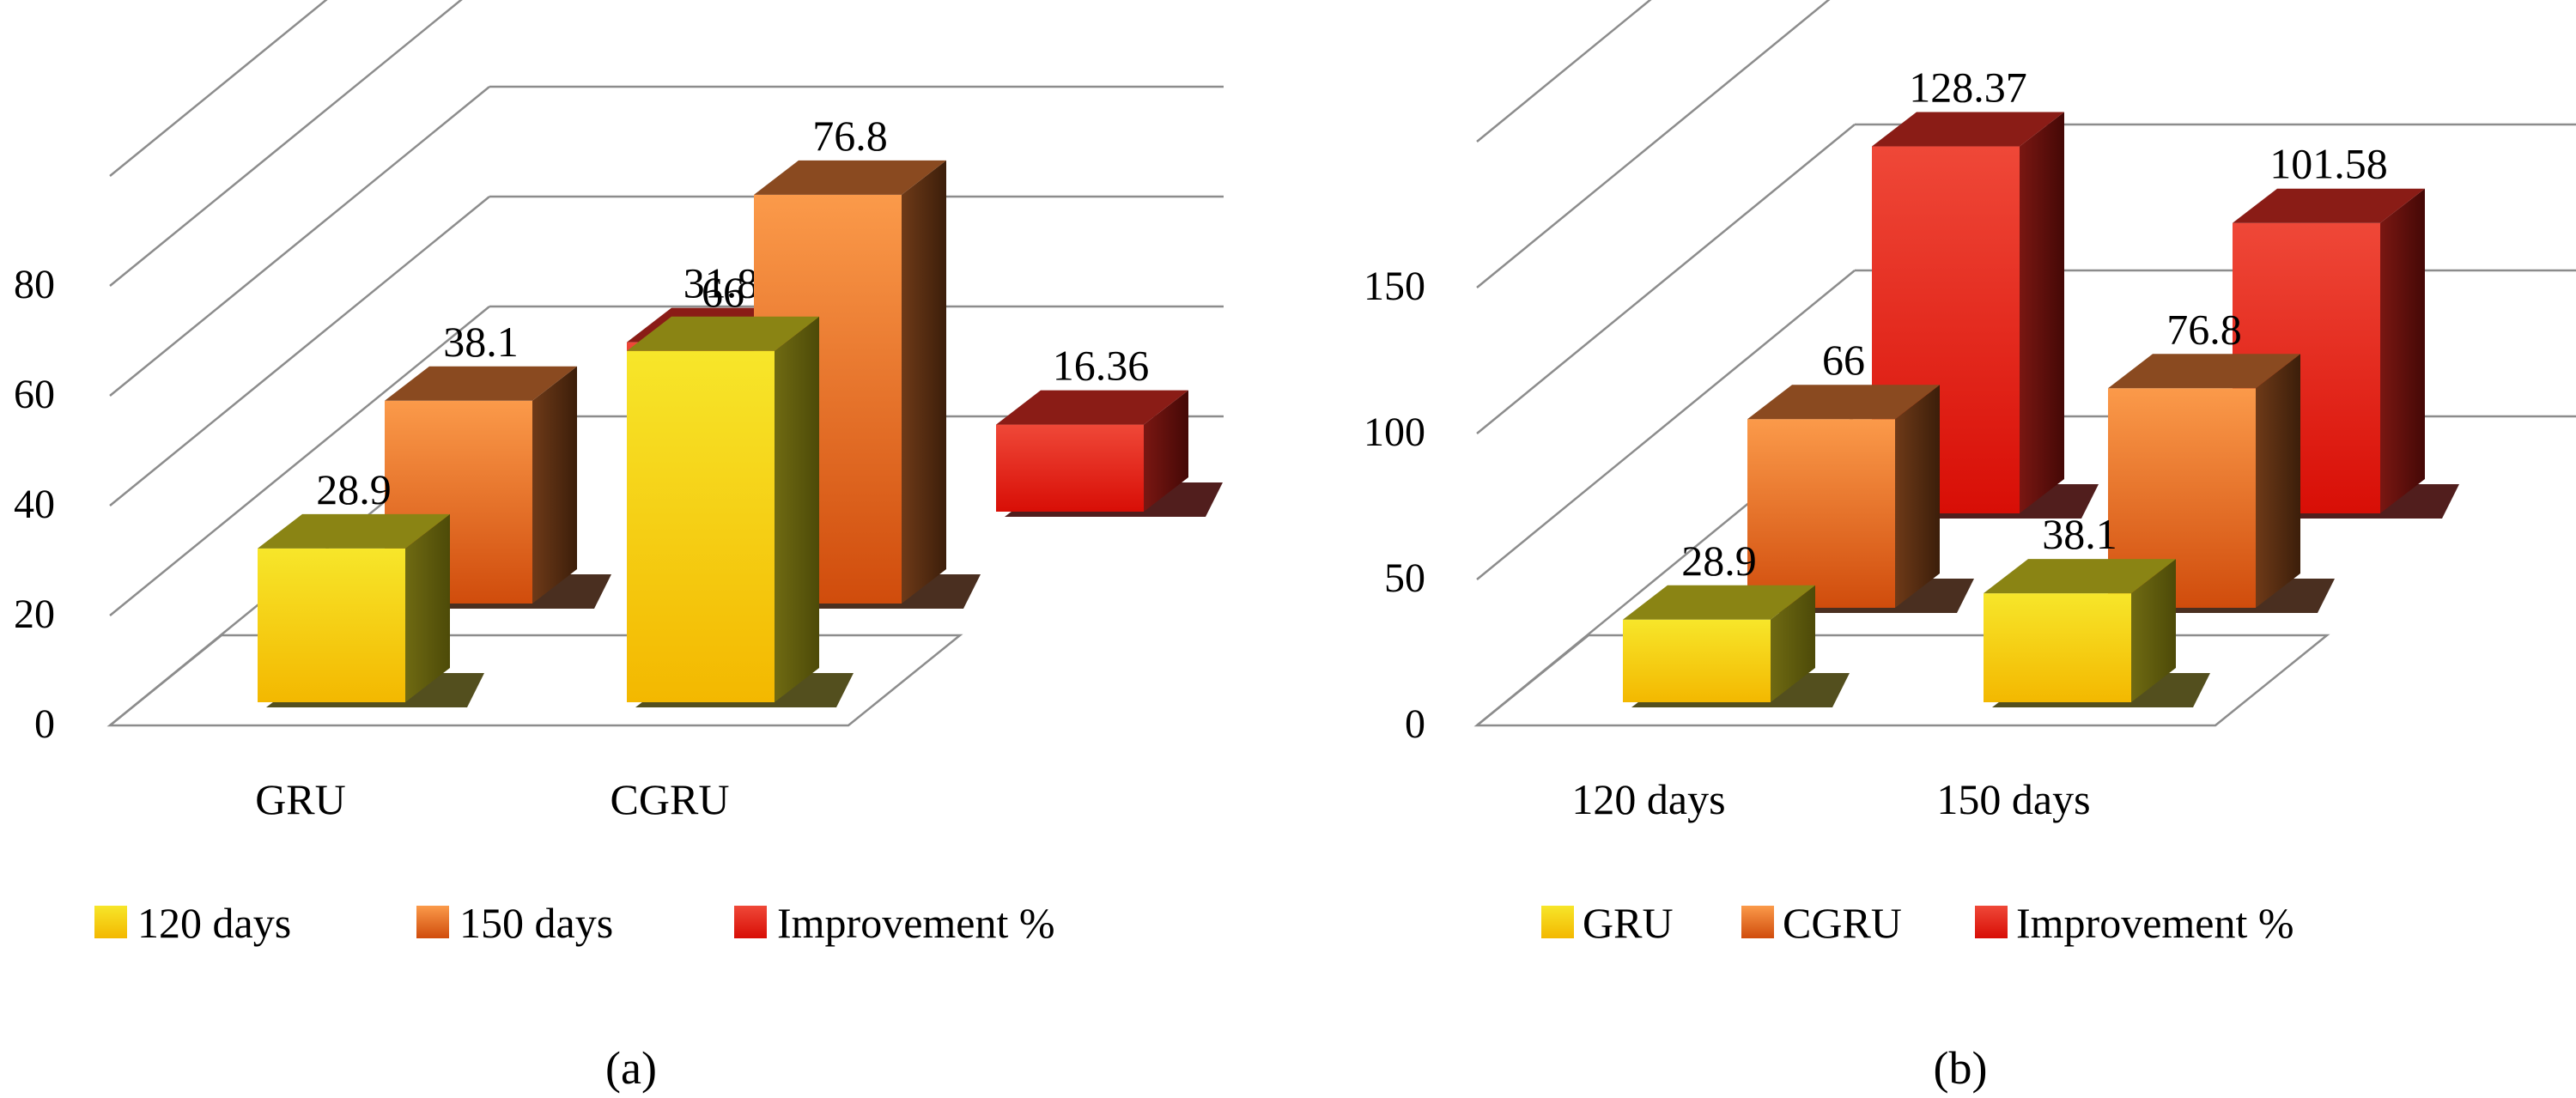 This screenshot has width=2576, height=1098. I want to click on category-label: 150 days, so click(2013, 799).